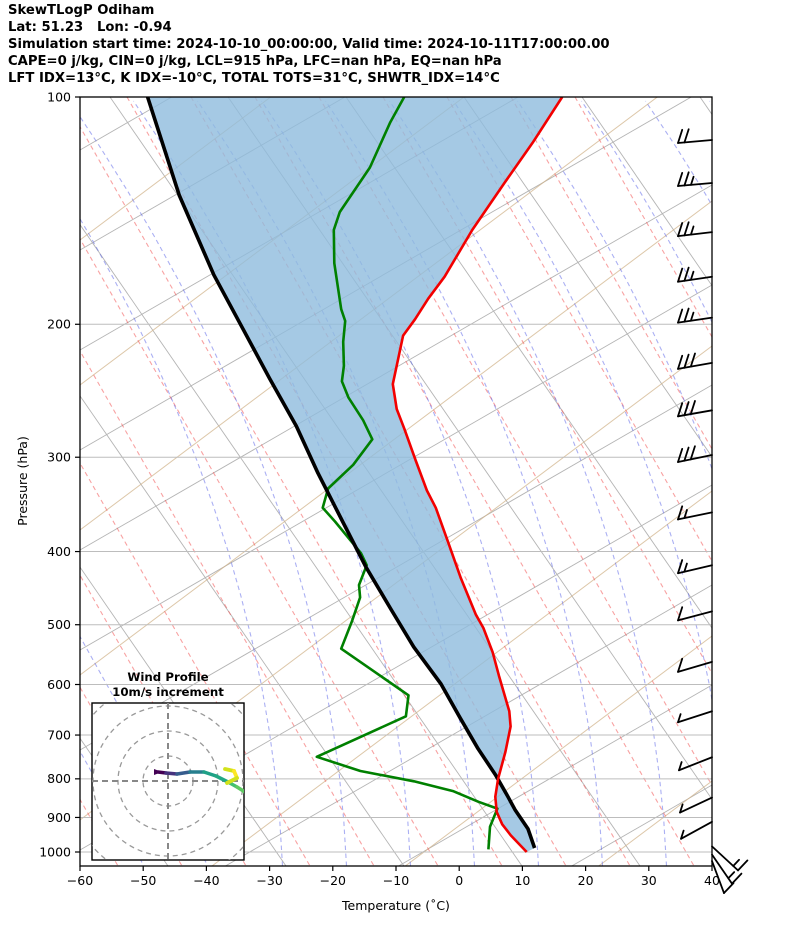  What do you see at coordinates (90, 27) in the screenshot?
I see `station-coords: Lat: 51.23 Lon: -0.94` at bounding box center [90, 27].